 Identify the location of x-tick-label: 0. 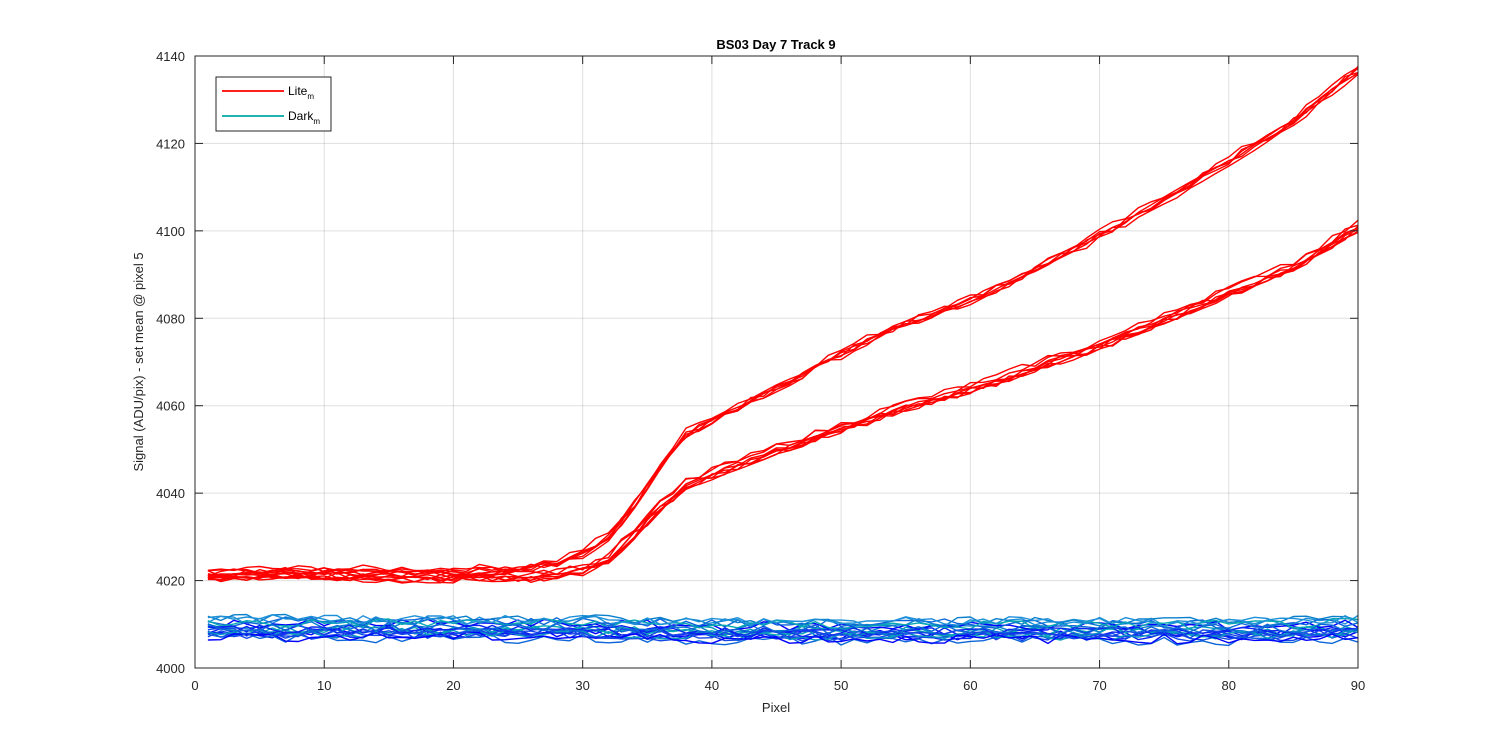
(194, 685).